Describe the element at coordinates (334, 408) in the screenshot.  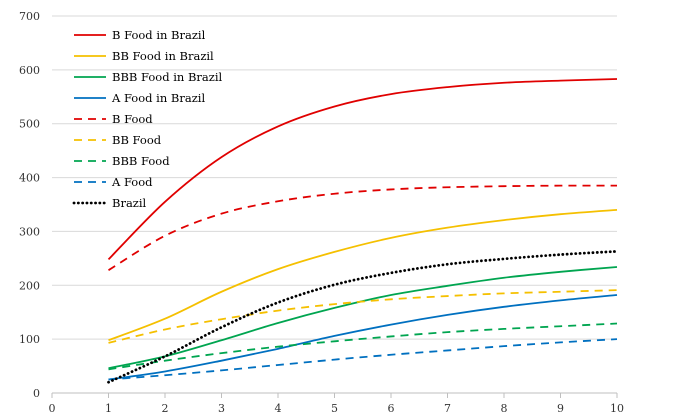
I see `x-tick-label: 5` at that location.